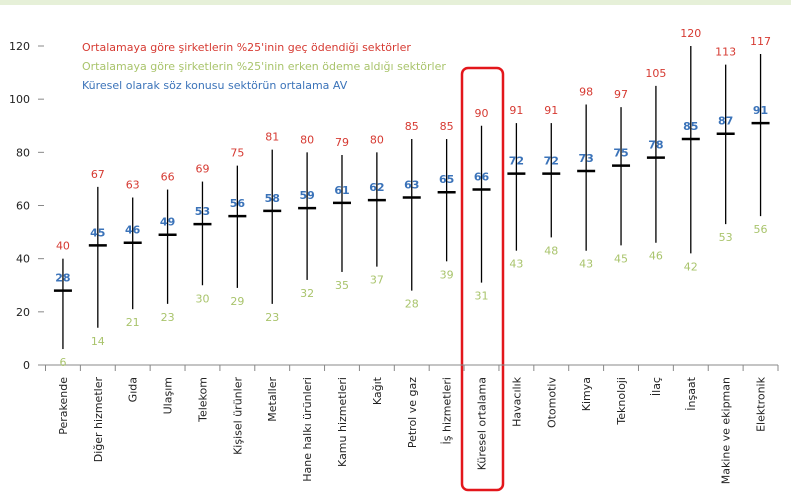  What do you see at coordinates (690, 33) in the screenshot?
I see `high-label: 120` at bounding box center [690, 33].